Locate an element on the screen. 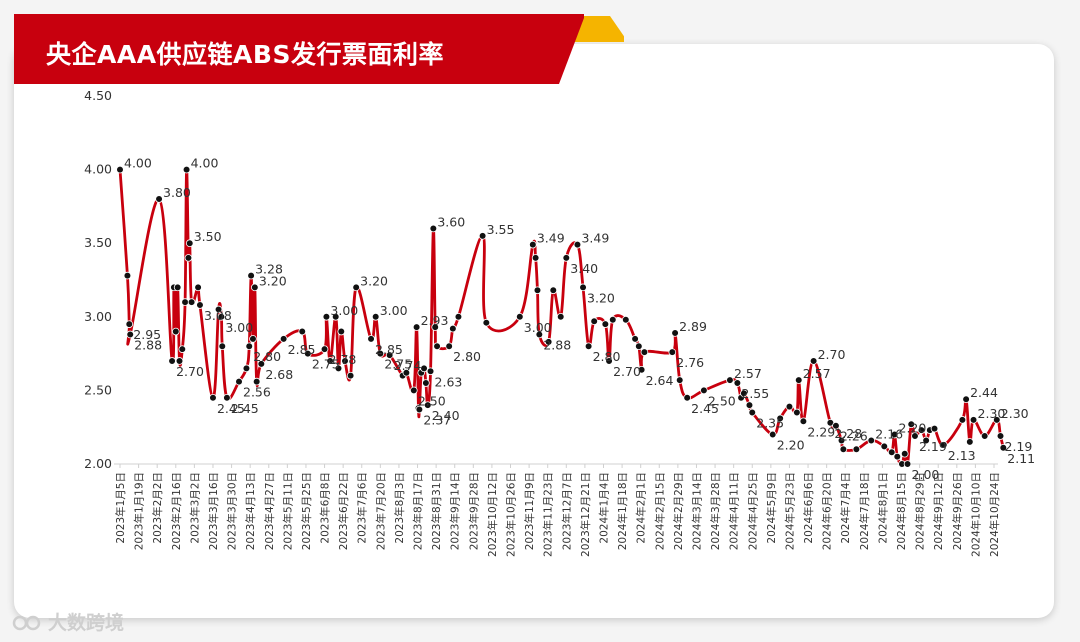 This screenshot has height=642, width=1080. x-tick-label: 2023年3月30日 is located at coordinates (232, 511).